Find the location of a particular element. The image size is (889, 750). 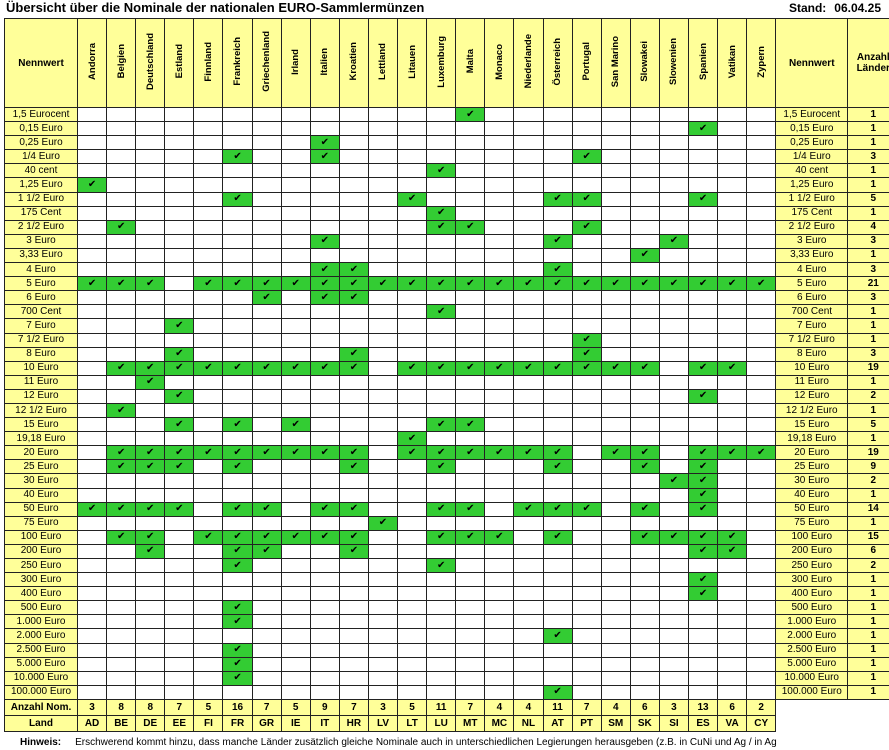

nominal-label: 2.000 Euro is located at coordinates (41, 636).